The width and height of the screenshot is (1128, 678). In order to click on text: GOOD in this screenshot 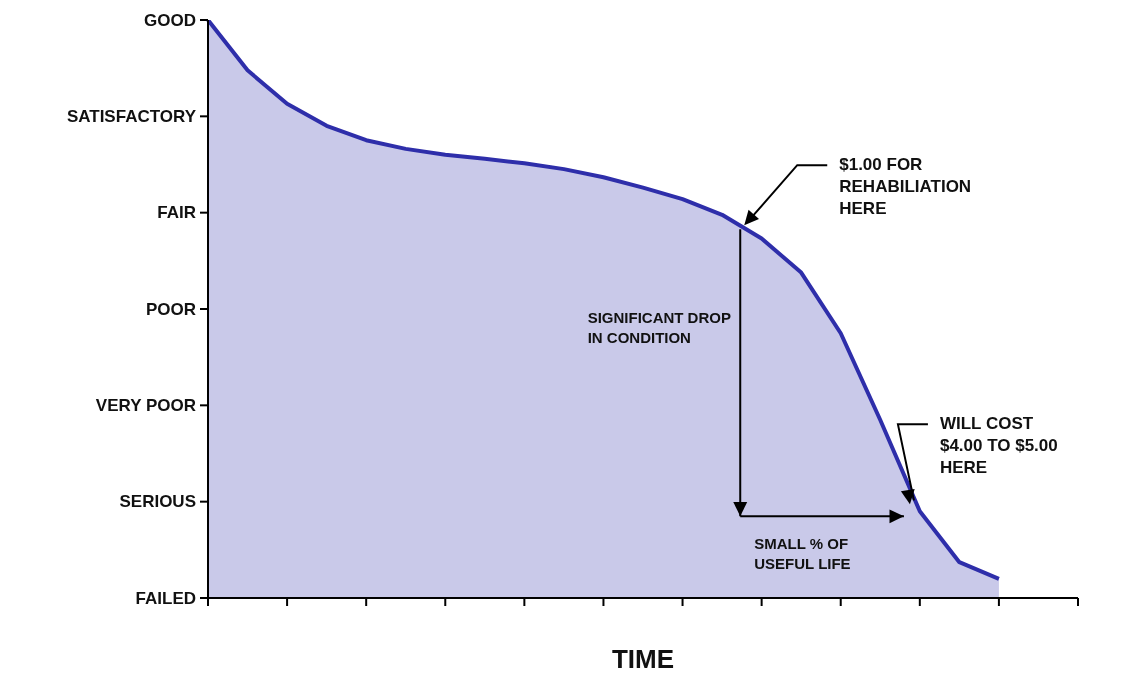, I will do `click(170, 20)`.